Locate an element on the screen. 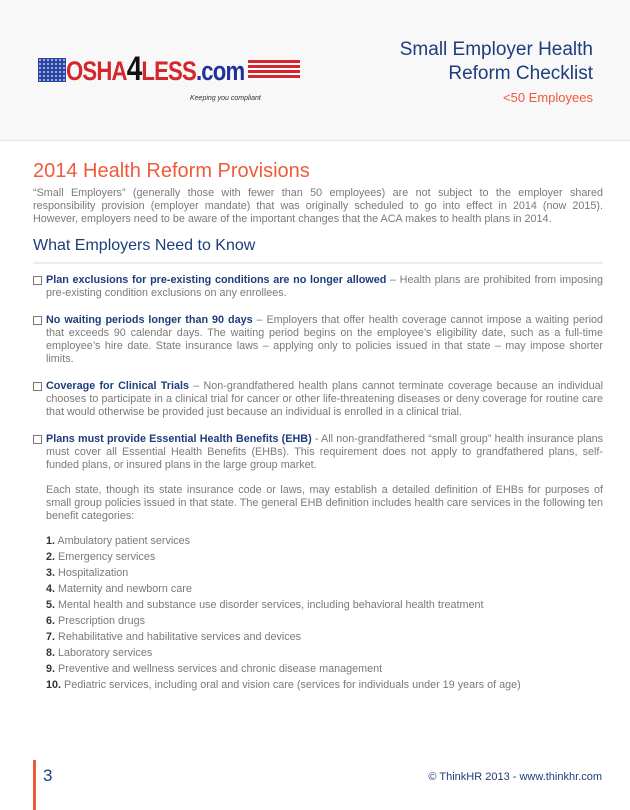  list-number: 2. is located at coordinates (51, 557).